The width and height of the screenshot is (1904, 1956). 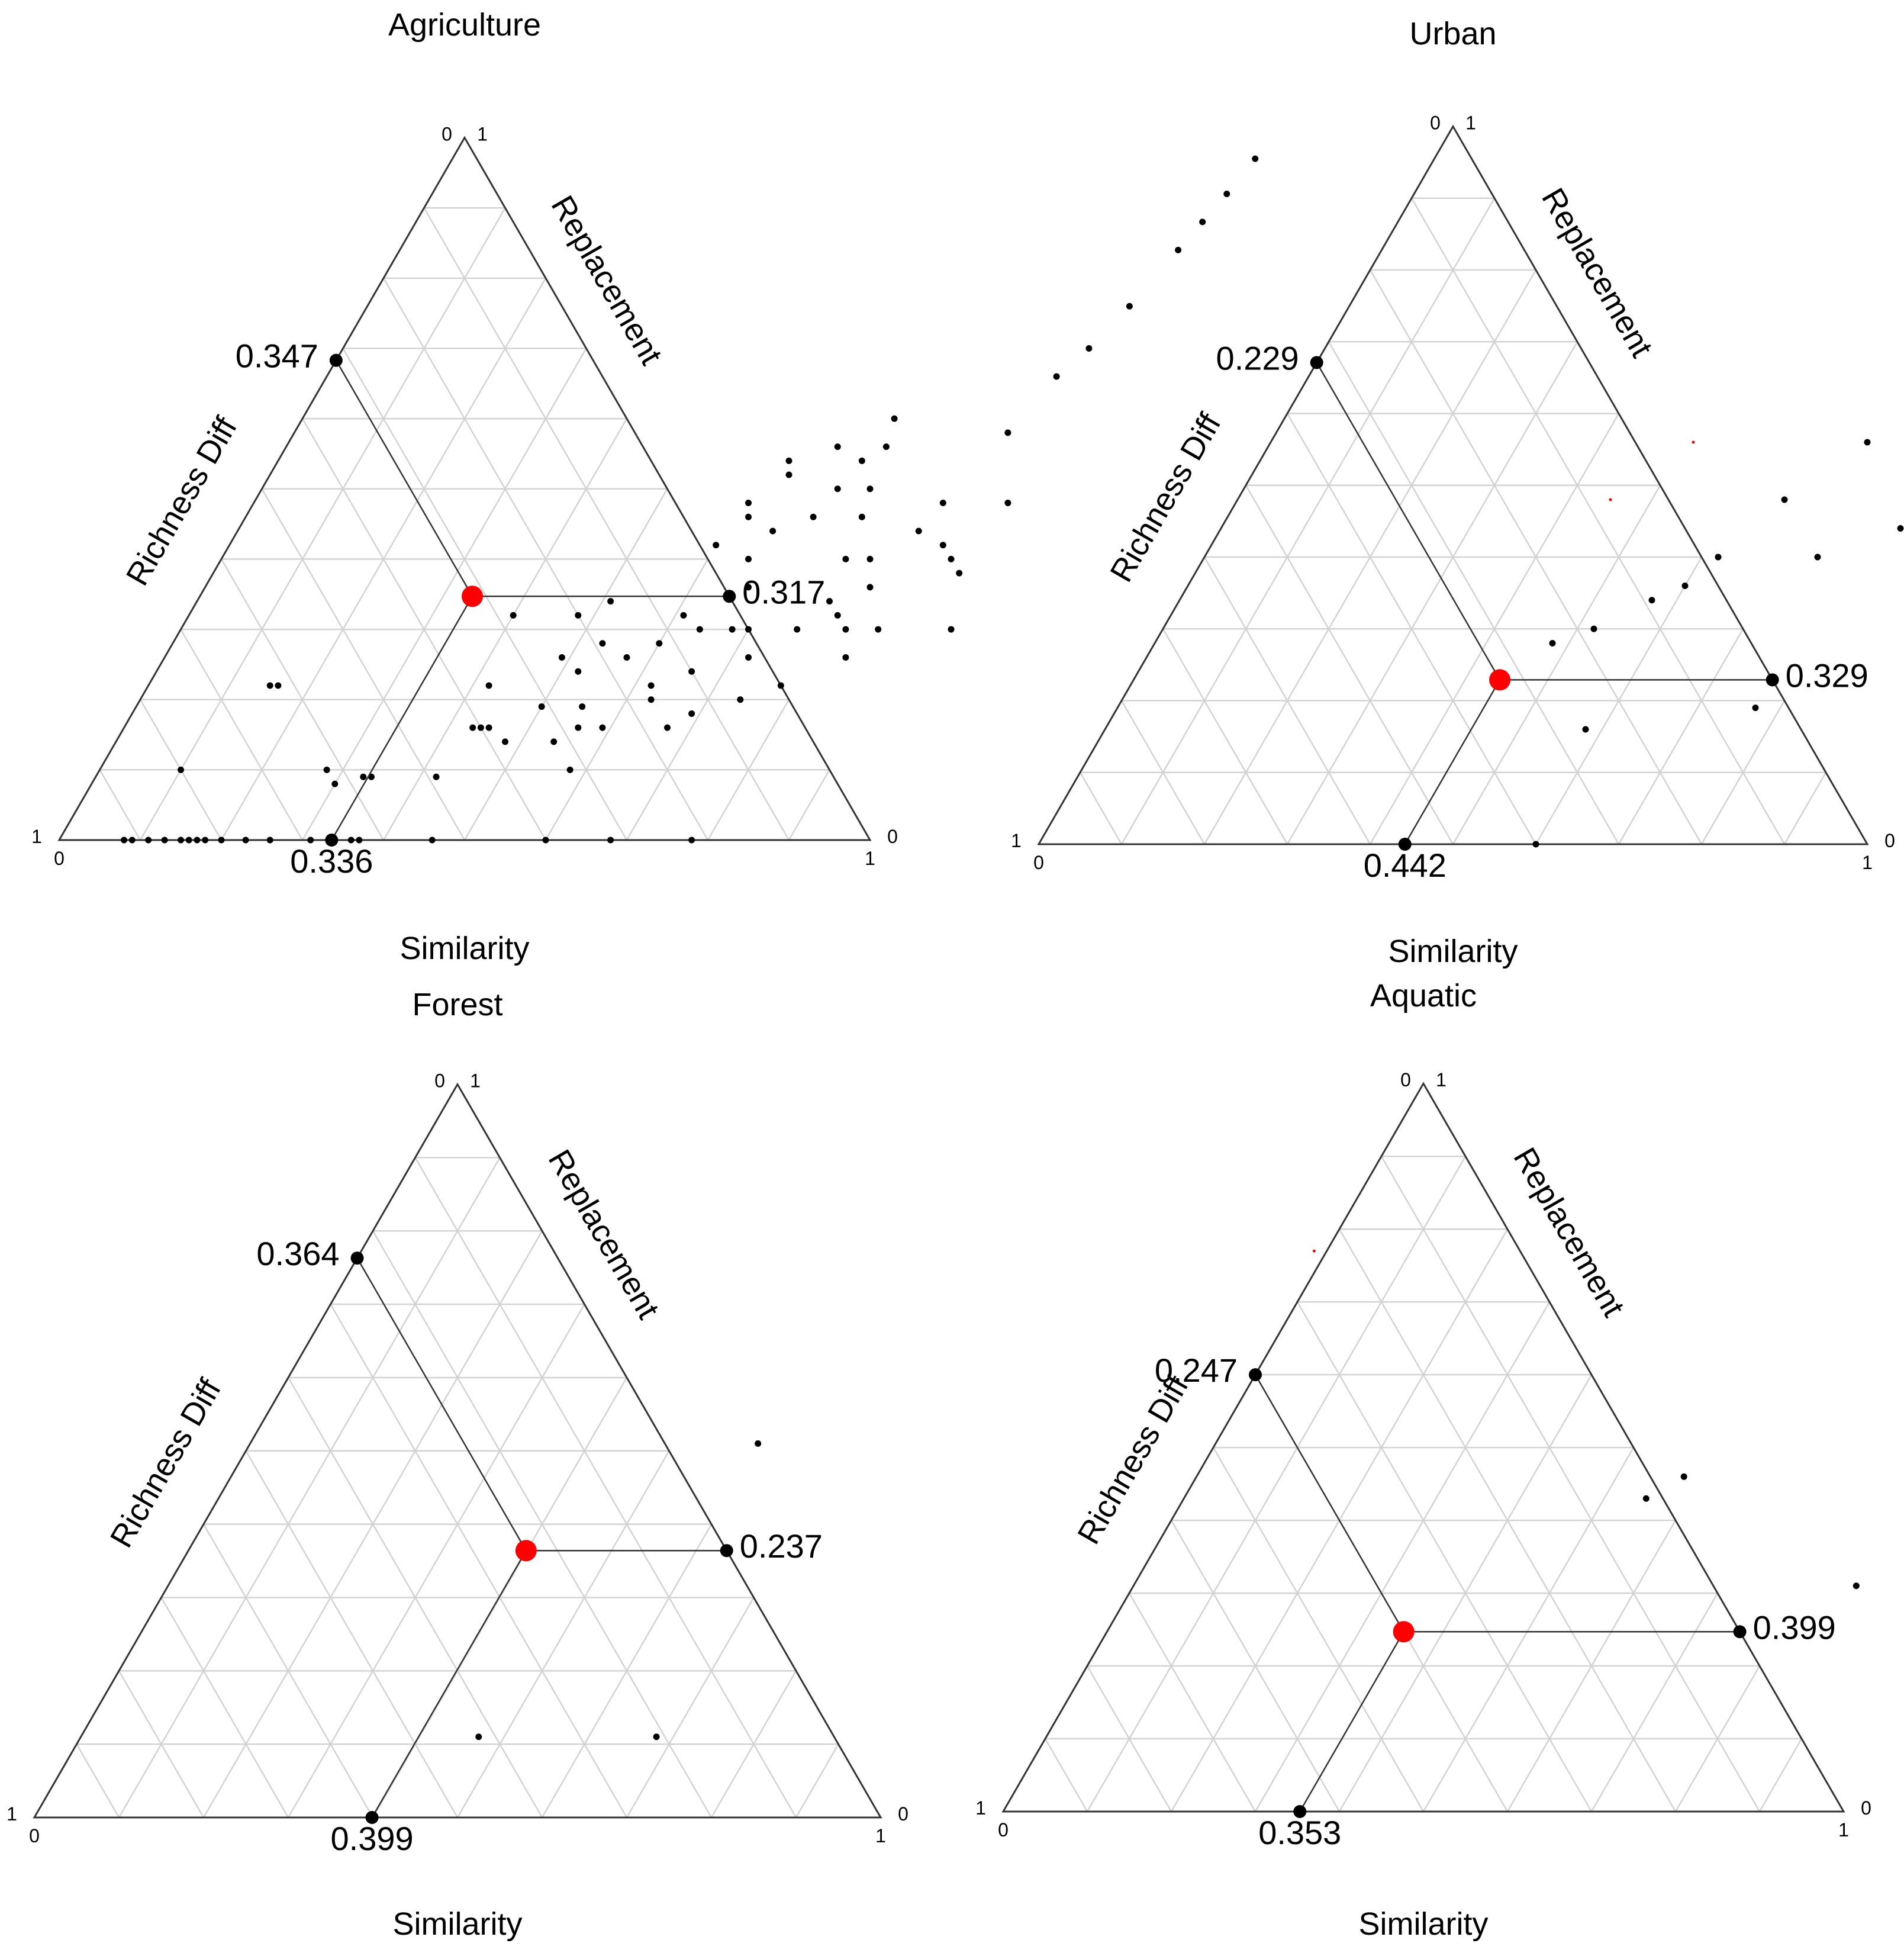 I want to click on chart-title: Aquatic, so click(x=1423, y=996).